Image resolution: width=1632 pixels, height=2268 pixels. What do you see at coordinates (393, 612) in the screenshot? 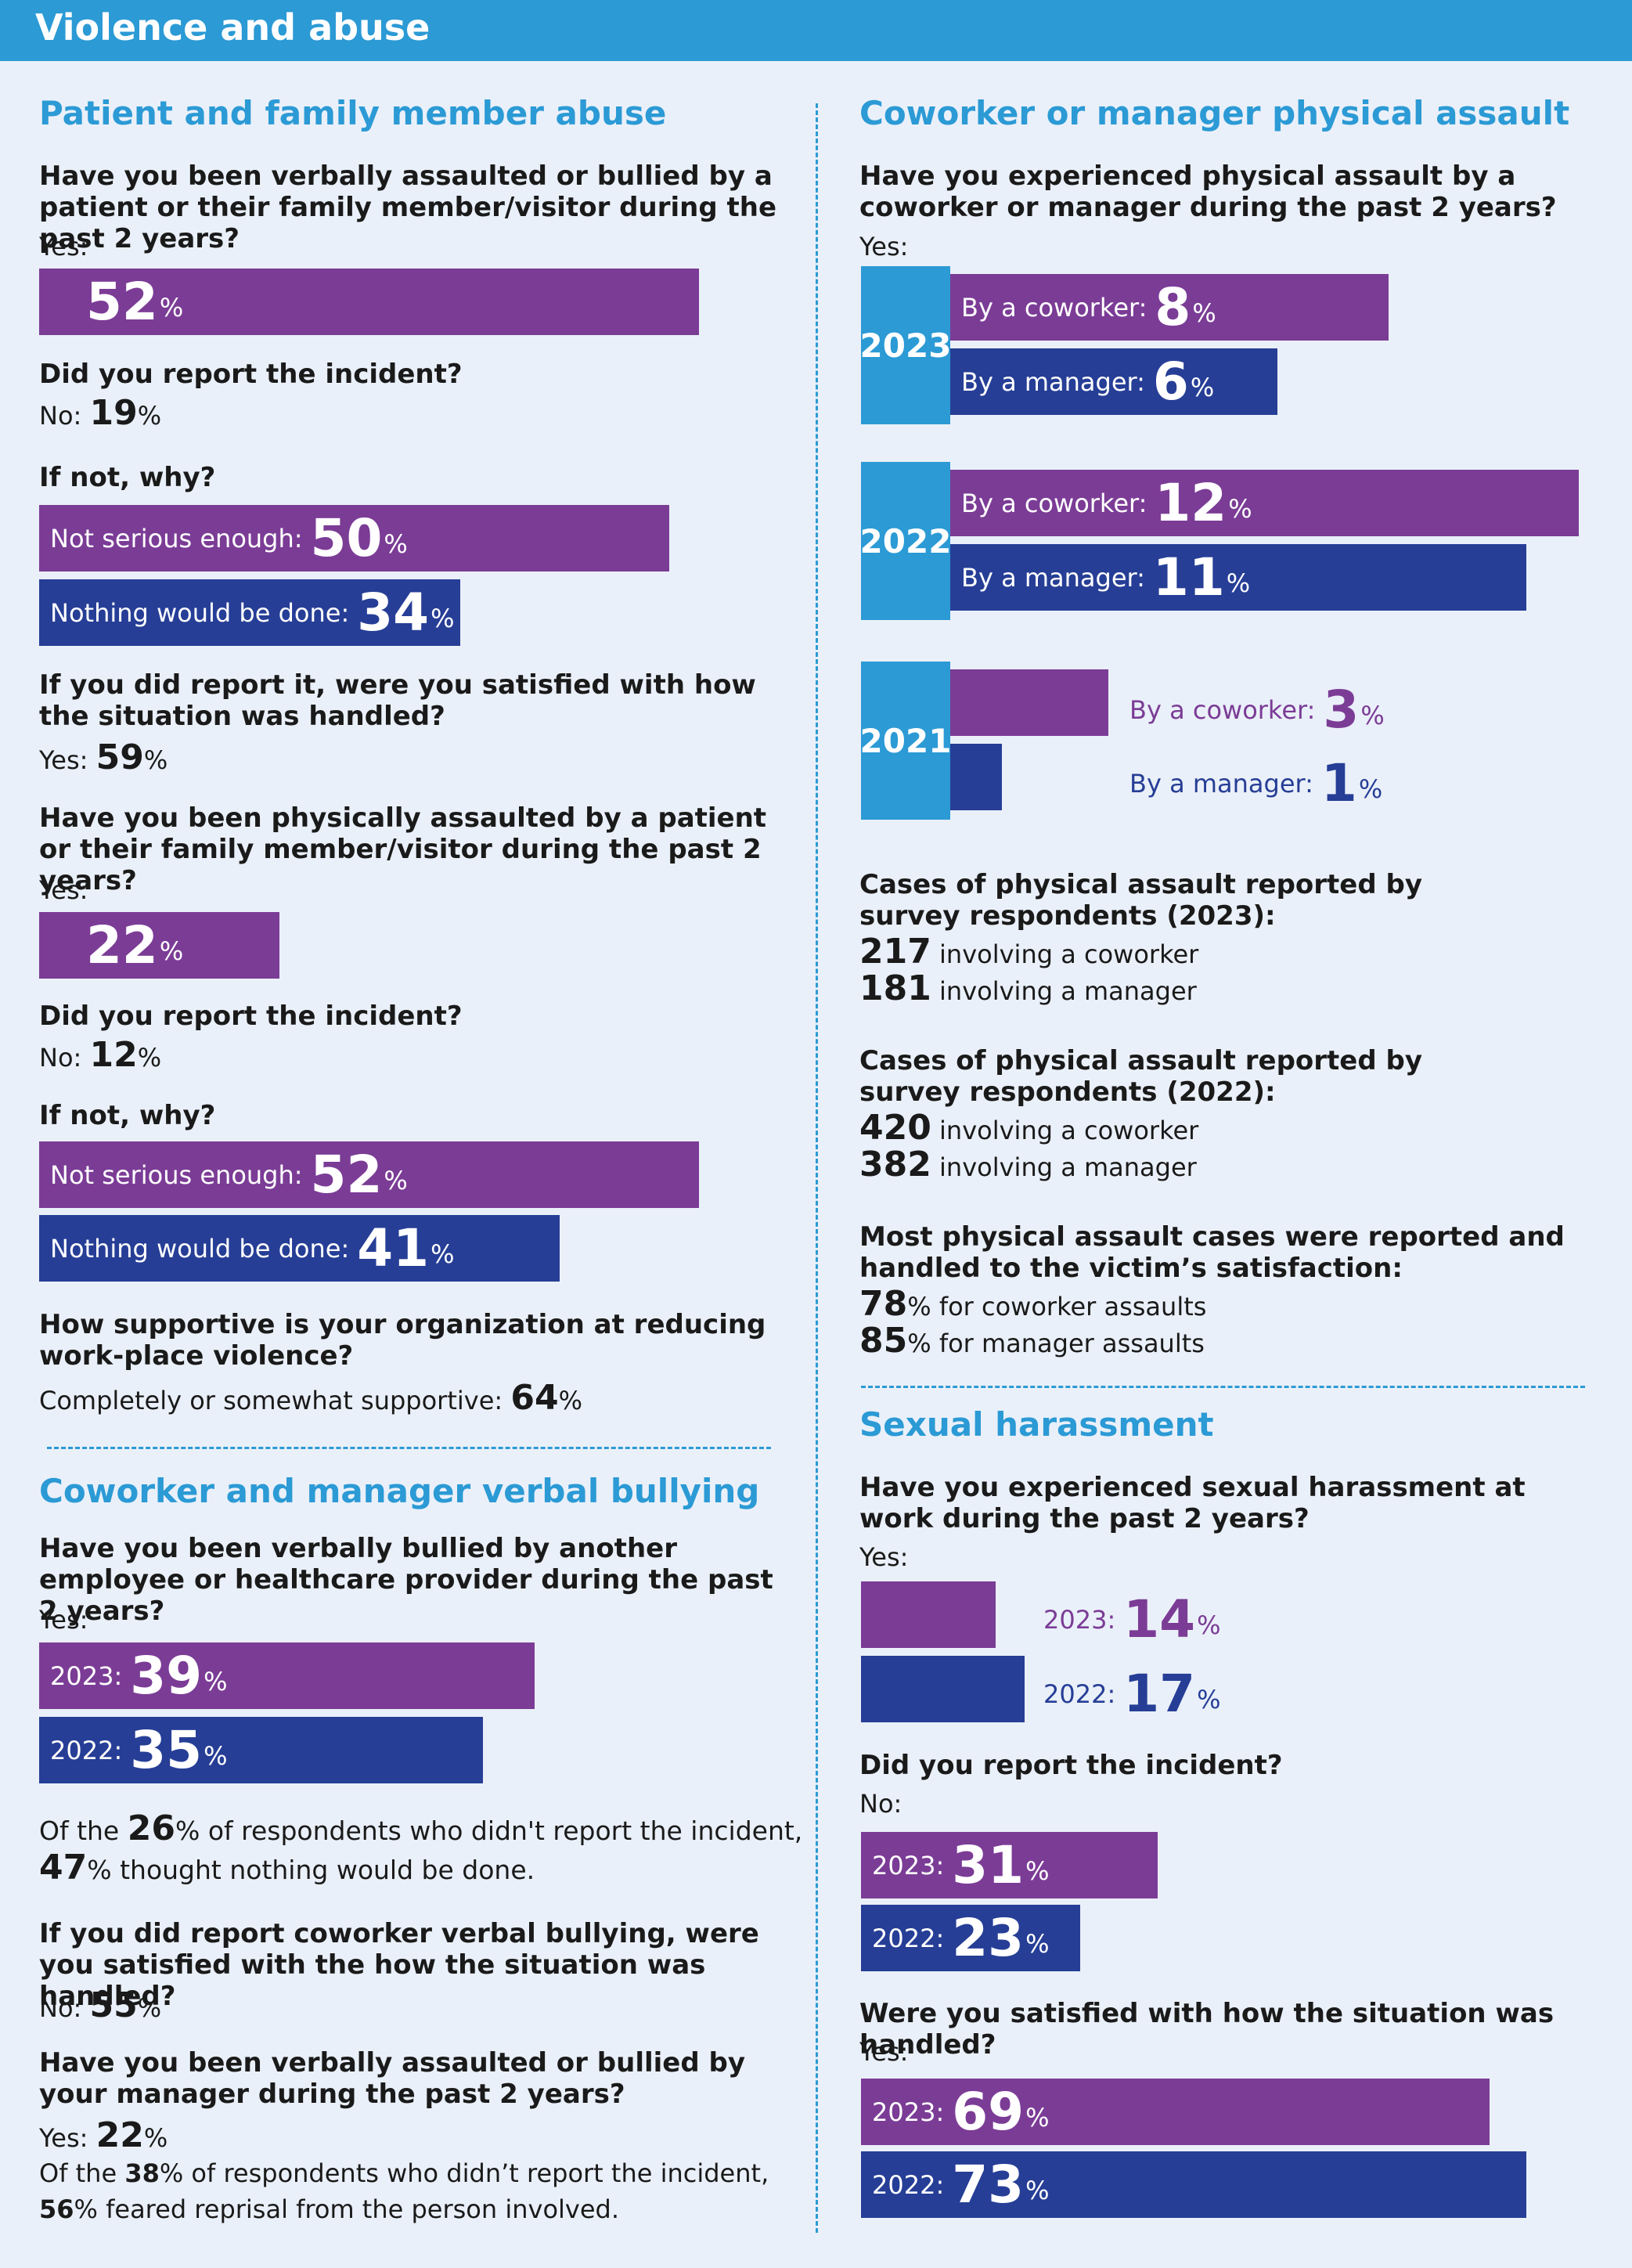
I see `bar-value: 34` at bounding box center [393, 612].